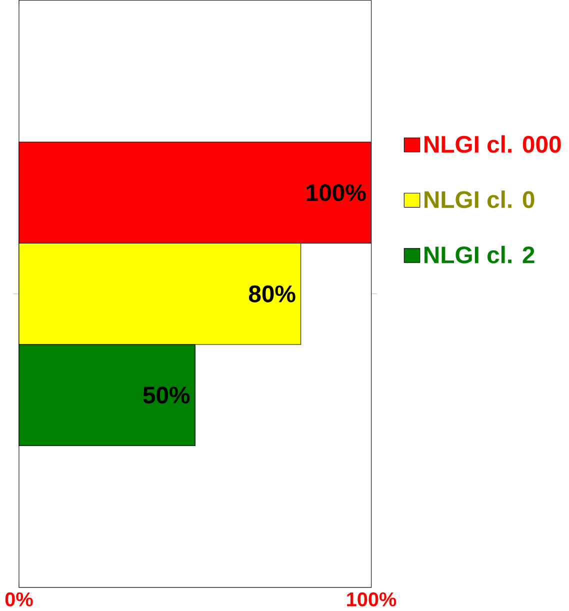  Describe the element at coordinates (479, 255) in the screenshot. I see `legend-label: NLGI cl. 2` at that location.